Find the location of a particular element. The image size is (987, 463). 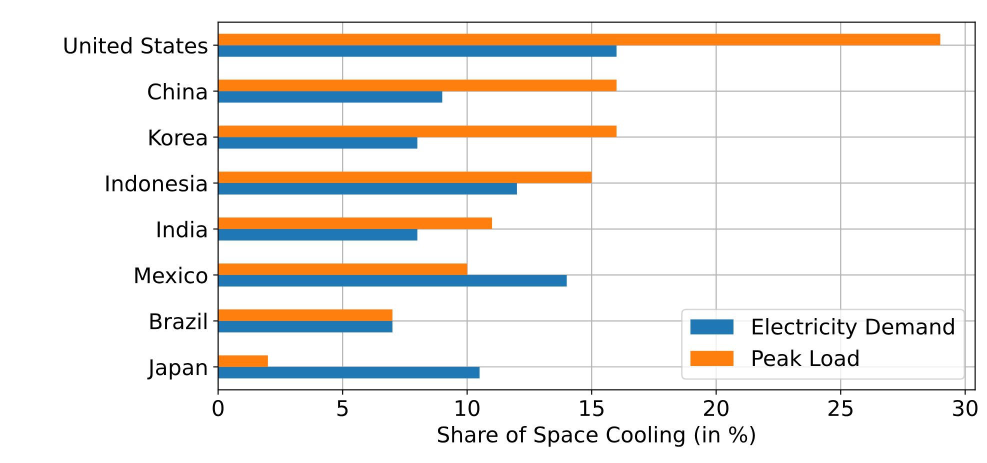

y-tick-label: Korea is located at coordinates (178, 138).